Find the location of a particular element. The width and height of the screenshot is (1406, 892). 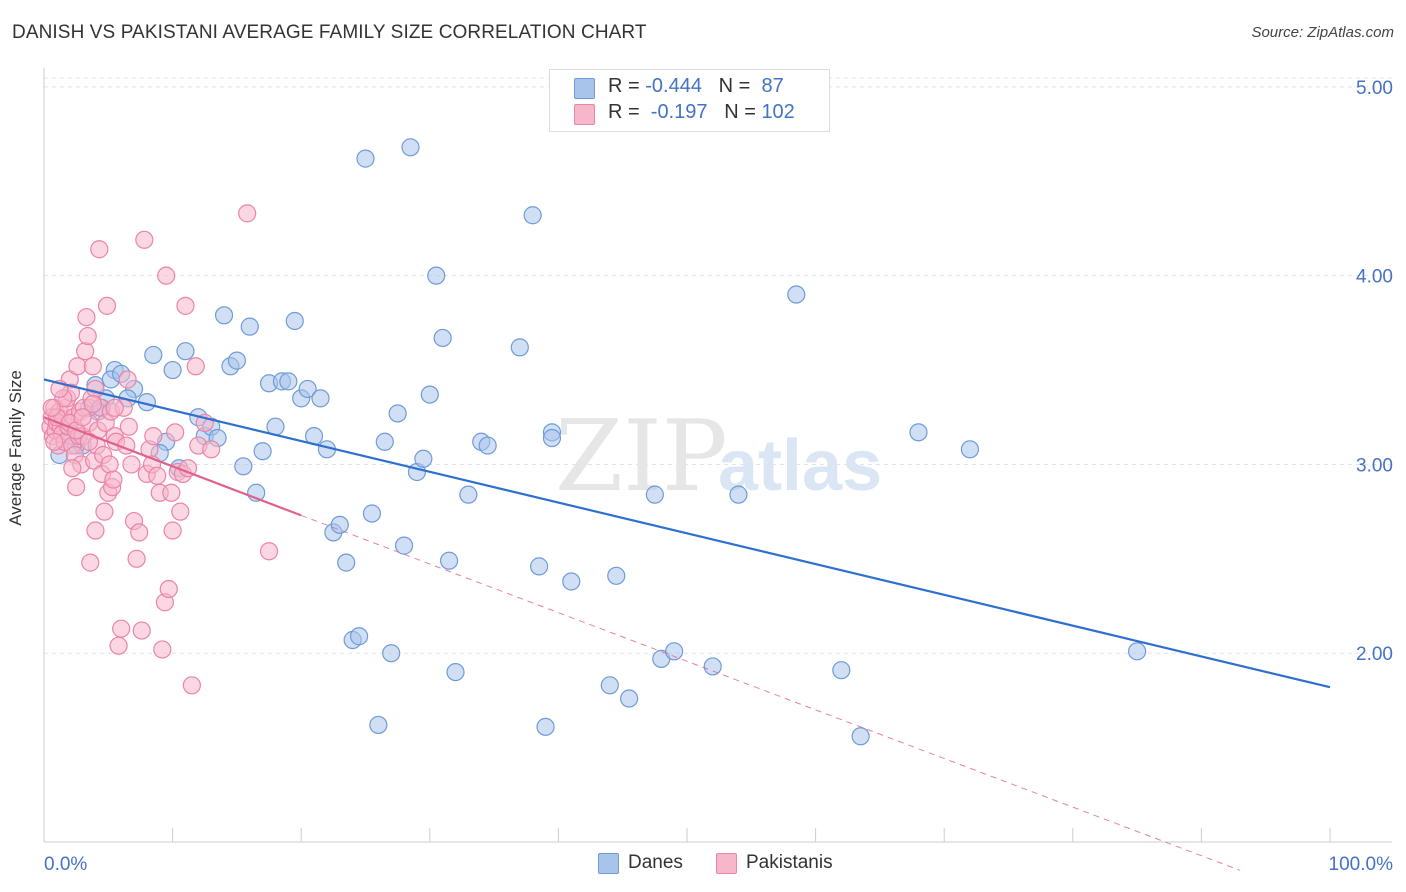

legend-n-value-danes: 87 is located at coordinates (769, 86).